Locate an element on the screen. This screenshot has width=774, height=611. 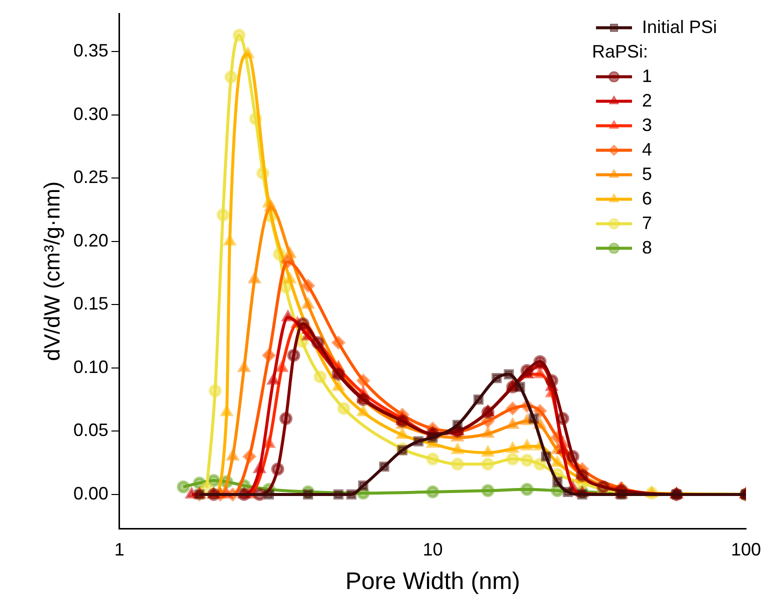
legend-label: 5 is located at coordinates (647, 174).